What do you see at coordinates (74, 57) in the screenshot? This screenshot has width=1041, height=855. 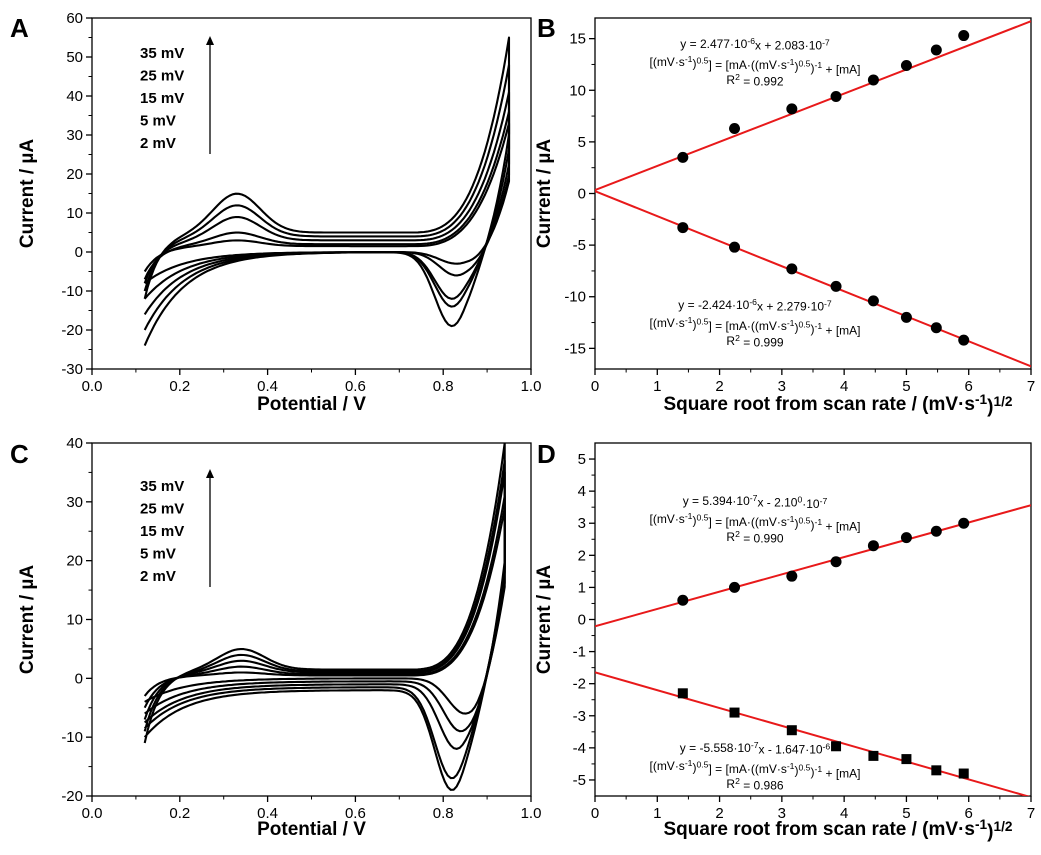 I see `y-tick-label: 50` at bounding box center [74, 57].